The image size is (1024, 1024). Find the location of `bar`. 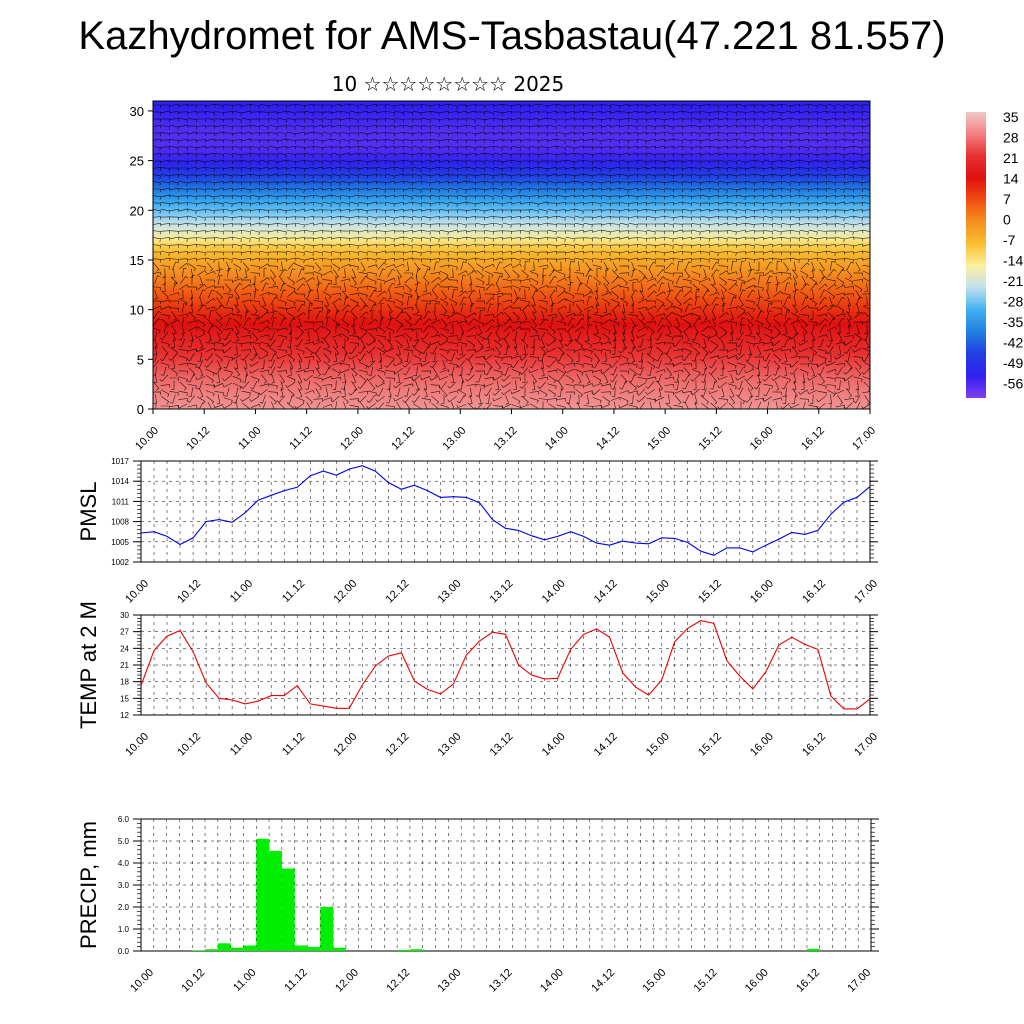

bar is located at coordinates (288, 909).